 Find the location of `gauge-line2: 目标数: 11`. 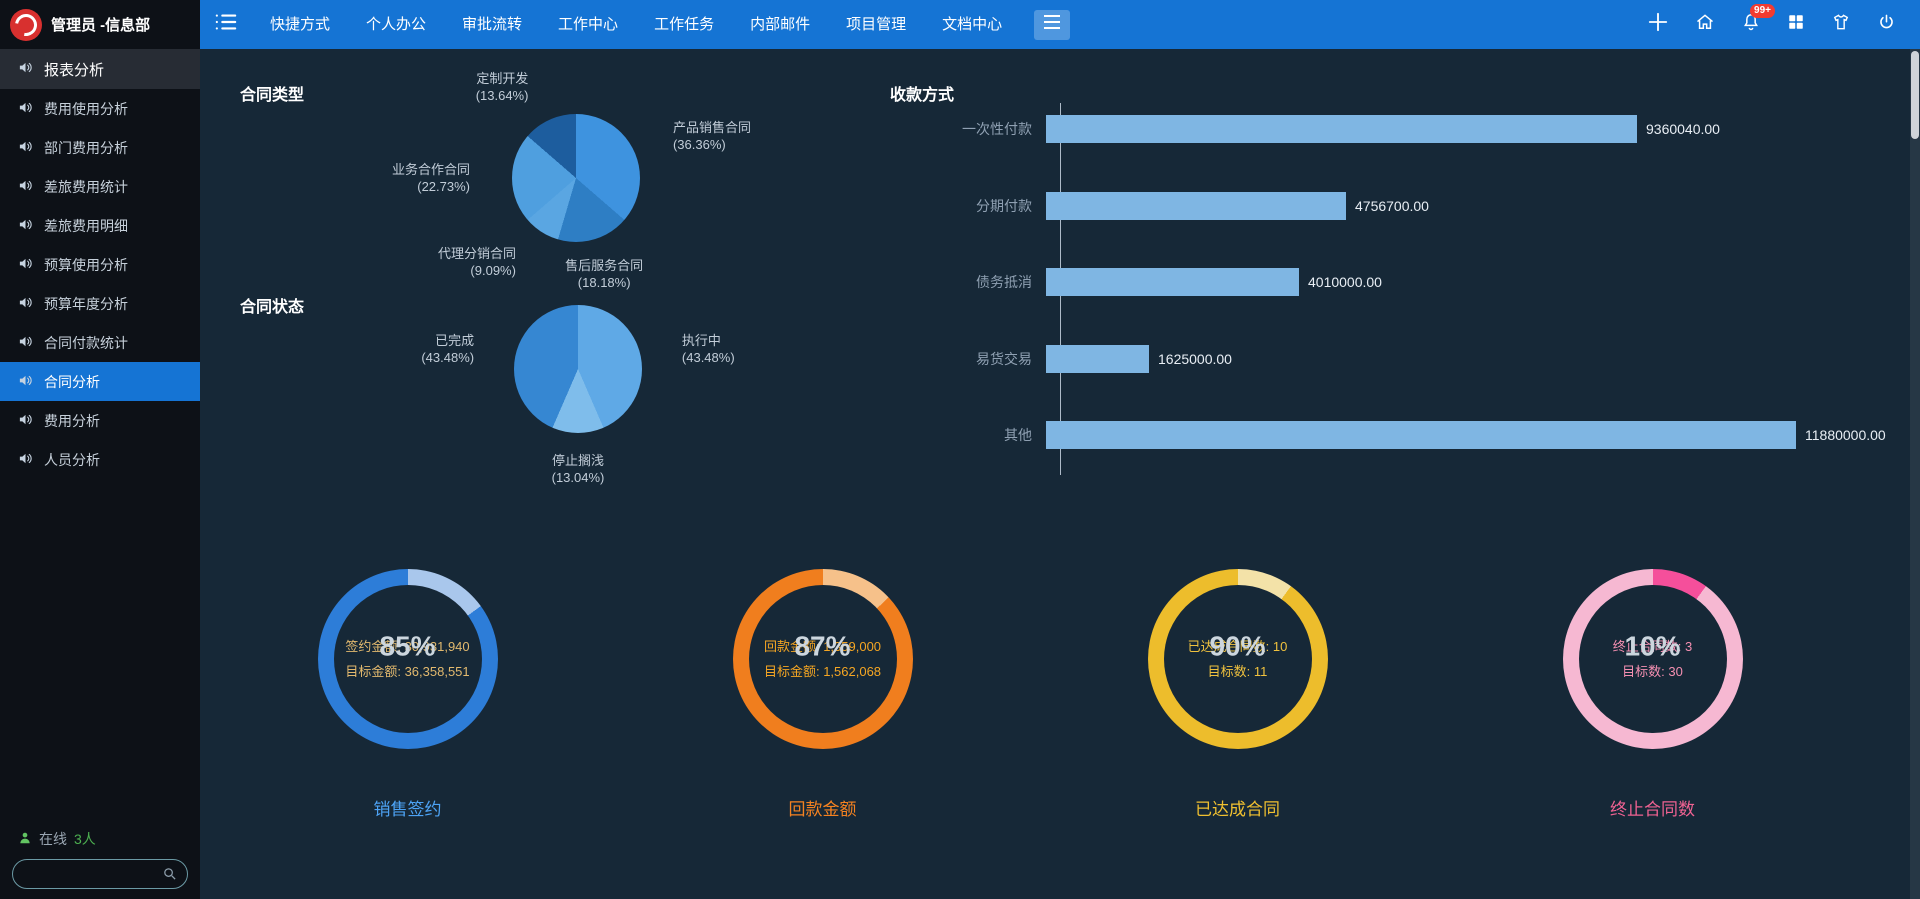

gauge-line2: 目标数: 11 is located at coordinates (1237, 671).